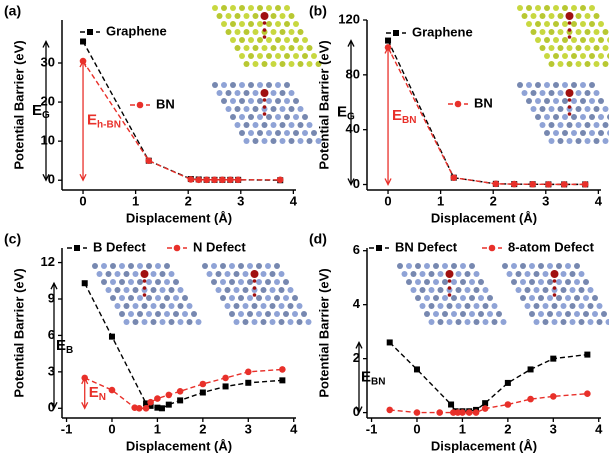  Describe the element at coordinates (599, 200) in the screenshot. I see `x-tick-label: 4` at that location.